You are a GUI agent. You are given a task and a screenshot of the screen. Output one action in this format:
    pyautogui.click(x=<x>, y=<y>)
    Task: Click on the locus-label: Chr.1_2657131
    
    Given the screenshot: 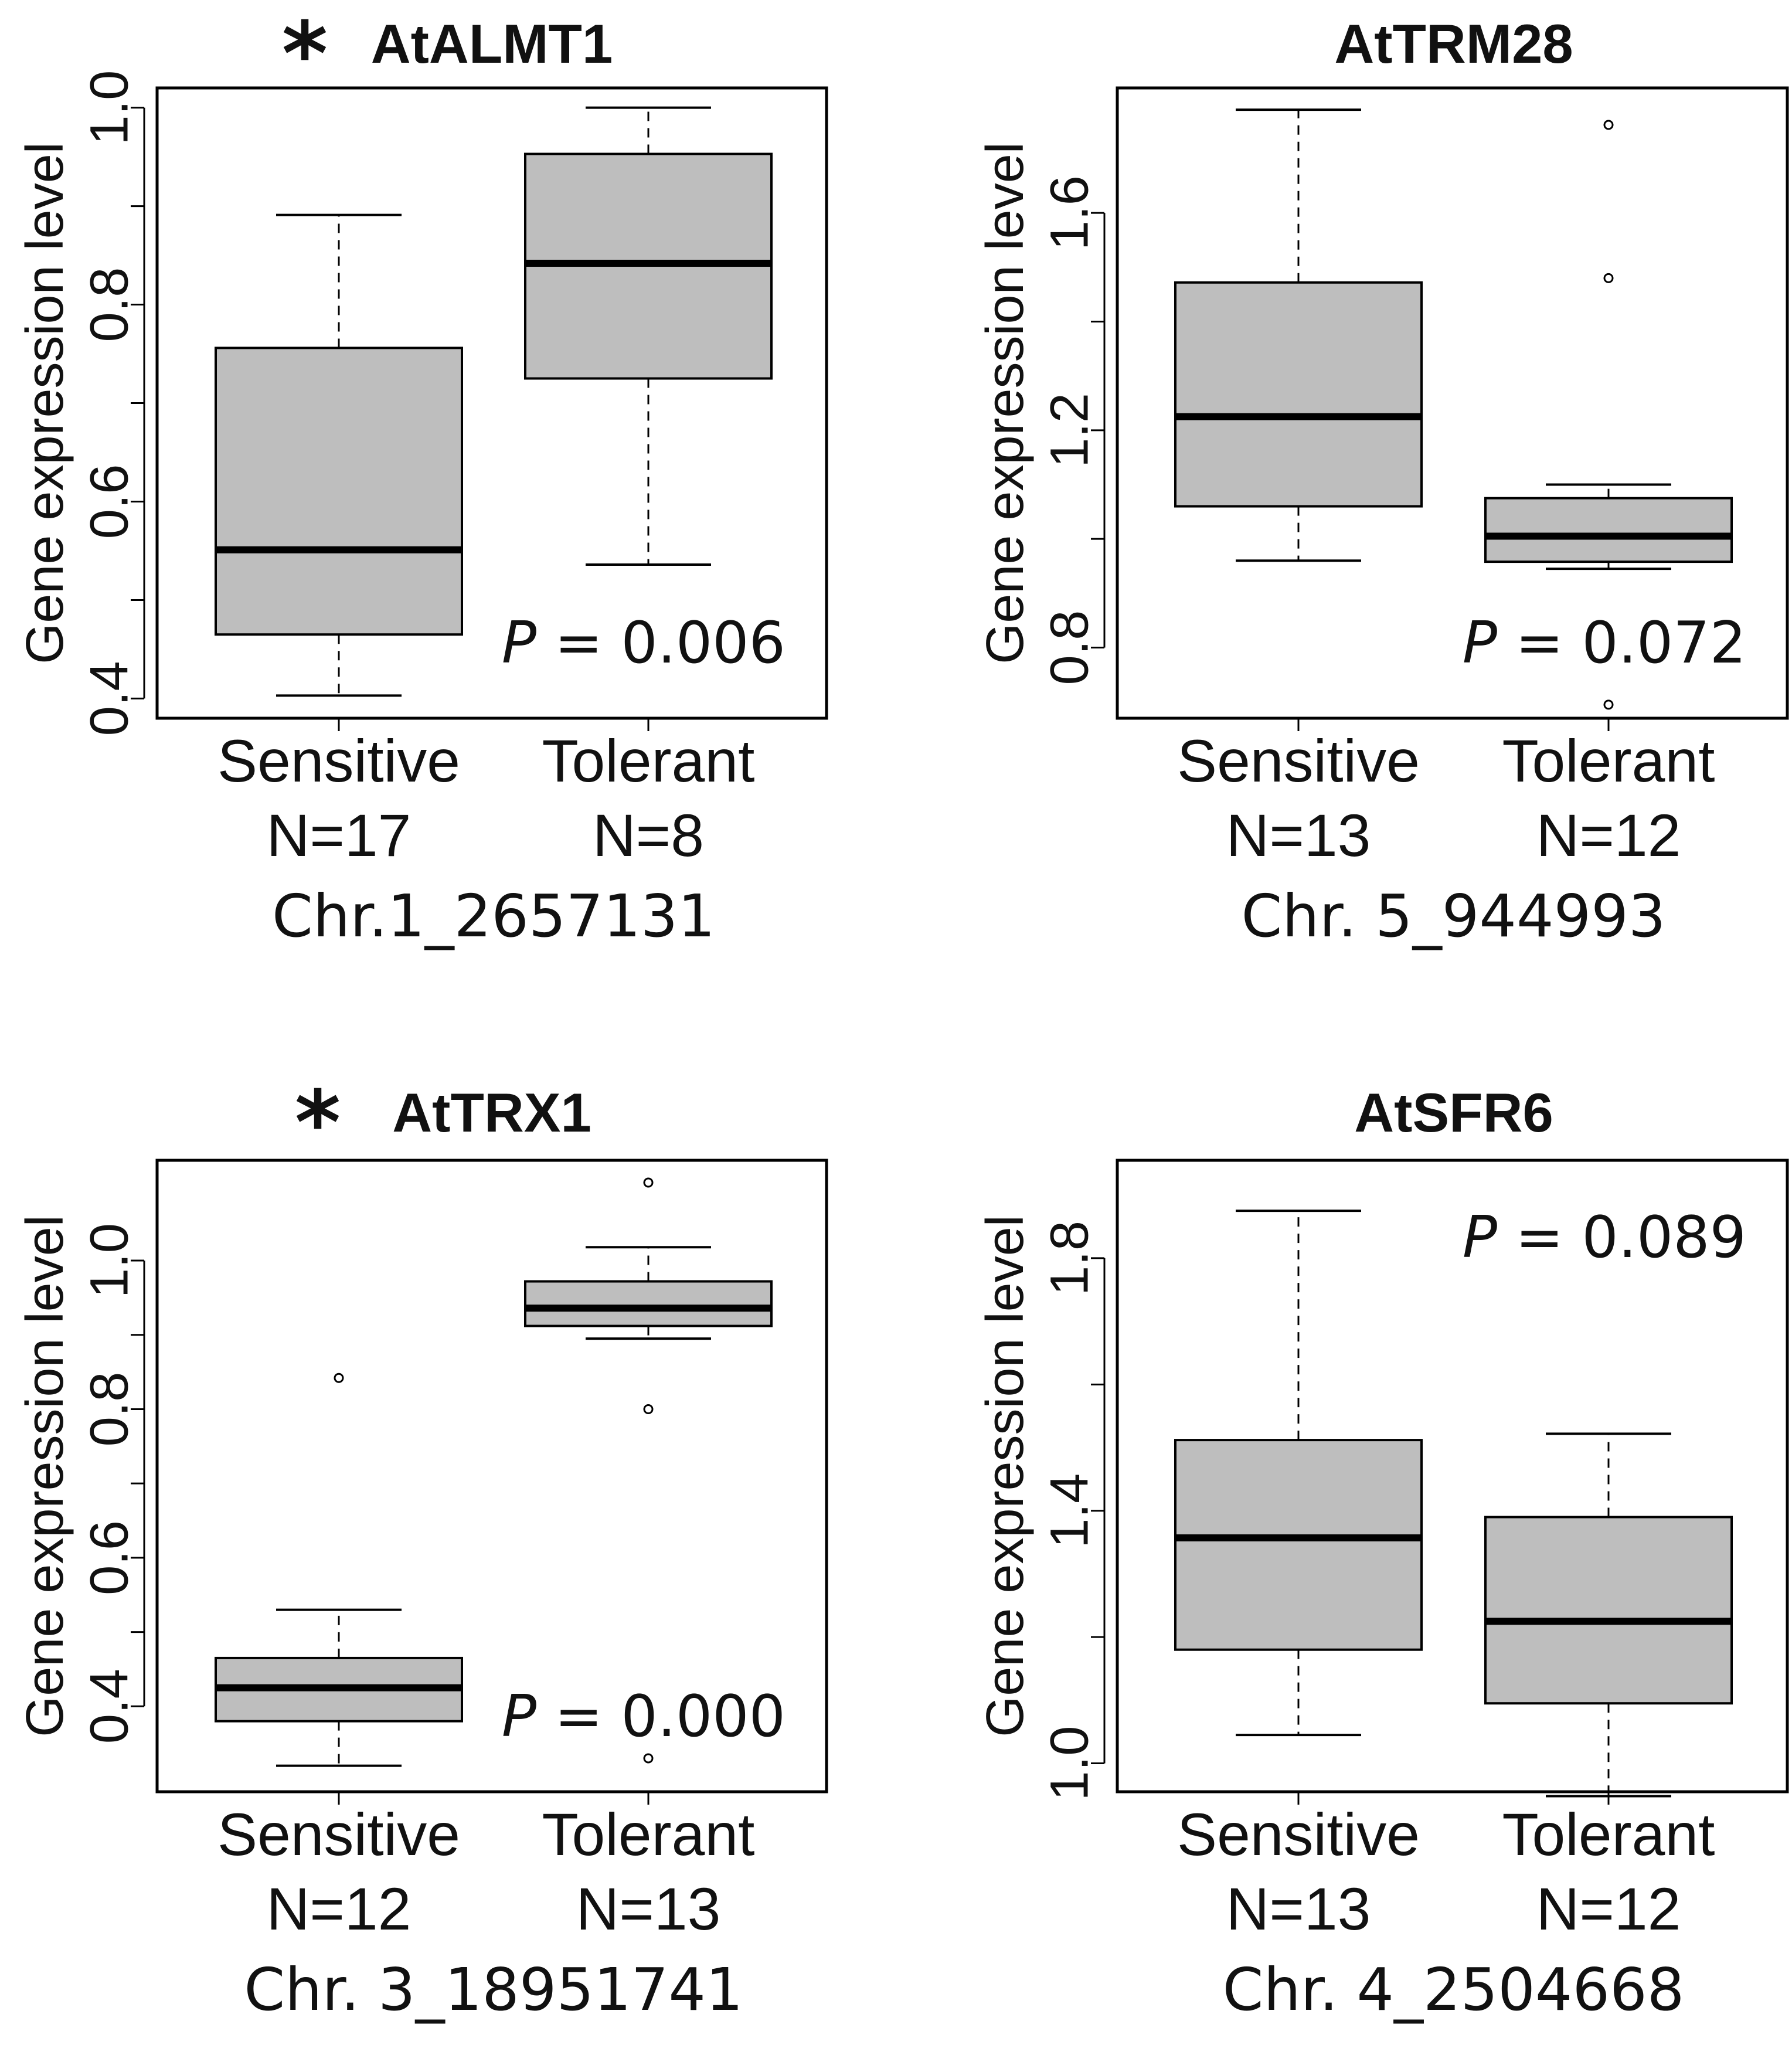 What is the action you would take?
    pyautogui.click(x=494, y=916)
    